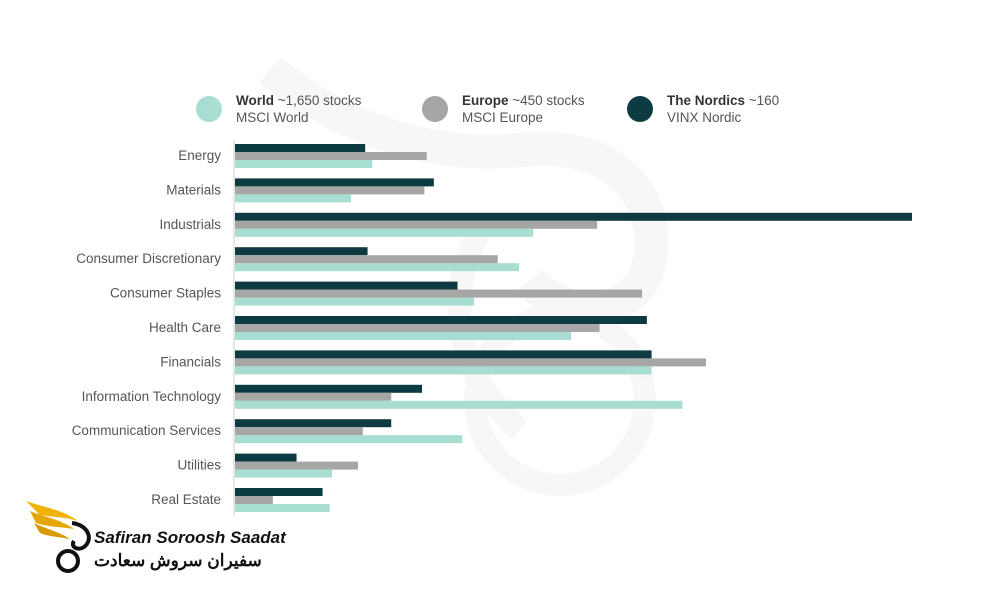 The width and height of the screenshot is (1000, 600). Describe the element at coordinates (148, 258) in the screenshot. I see `category-label: Consumer Discretionary` at that location.